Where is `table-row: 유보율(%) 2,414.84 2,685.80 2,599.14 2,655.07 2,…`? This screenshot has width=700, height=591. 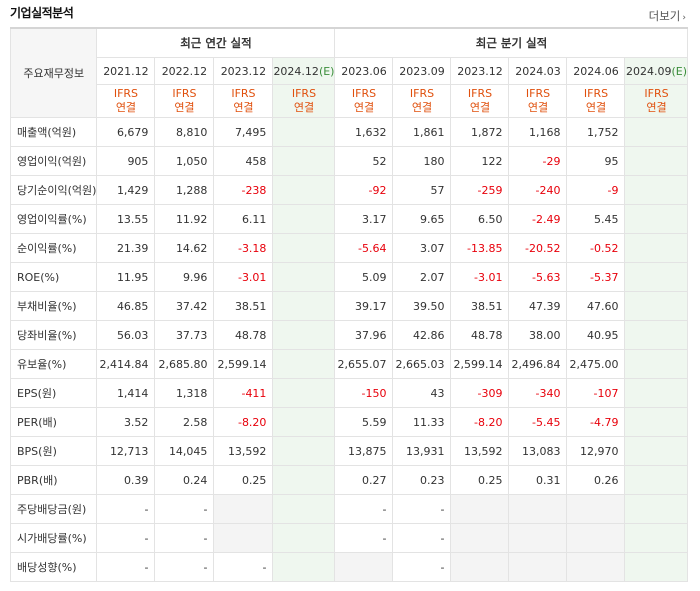 table-row: 유보율(%) 2,414.84 2,685.80 2,599.14 2,655.07 2,… is located at coordinates (349, 364).